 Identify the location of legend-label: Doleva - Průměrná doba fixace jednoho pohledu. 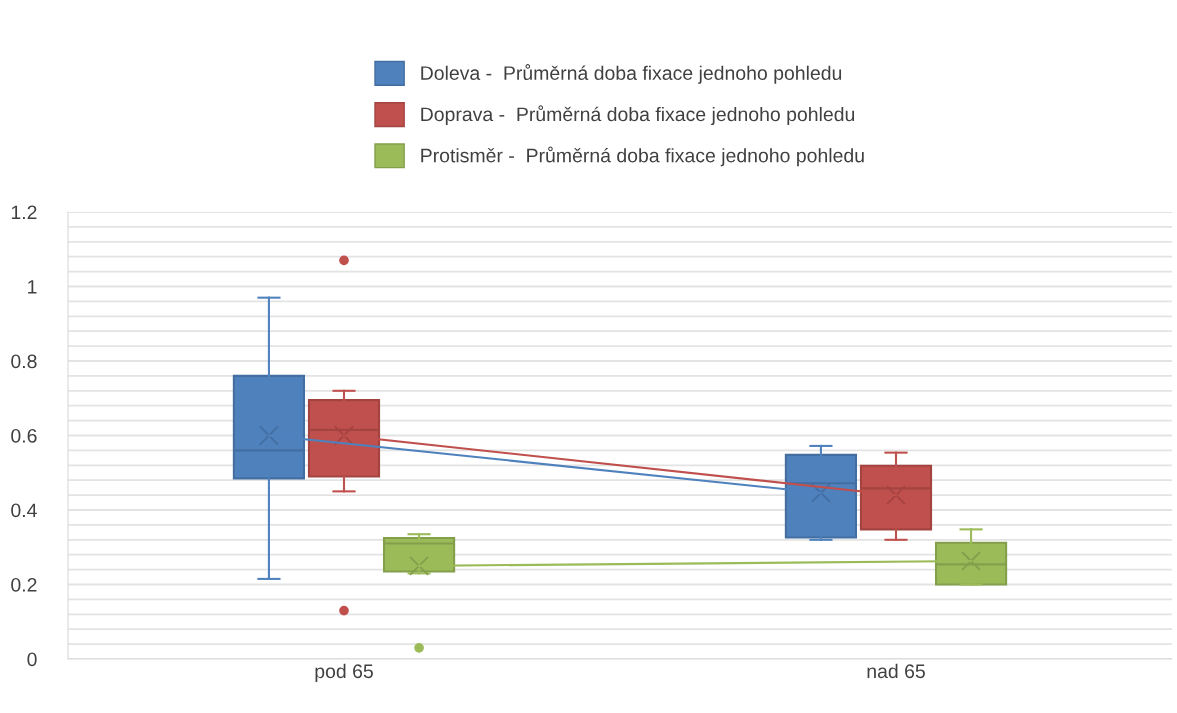
(631, 74).